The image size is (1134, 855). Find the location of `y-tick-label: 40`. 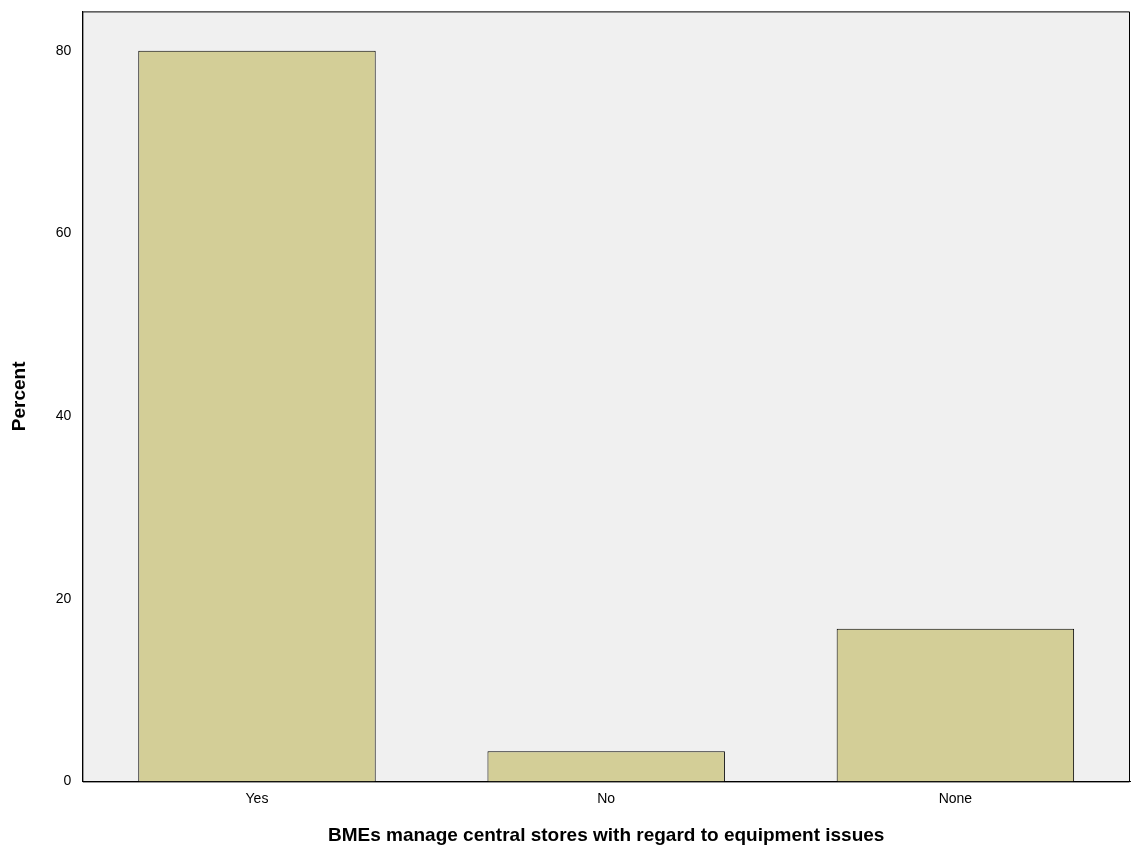

y-tick-label: 40 is located at coordinates (63, 414).